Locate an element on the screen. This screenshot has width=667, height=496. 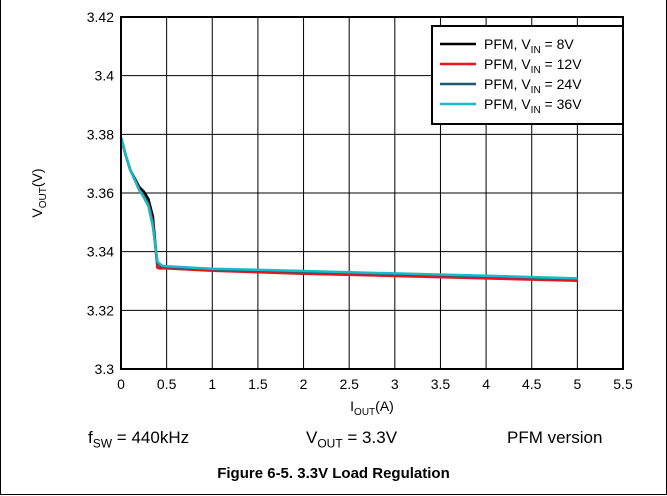
legend-box is located at coordinates (527, 75).